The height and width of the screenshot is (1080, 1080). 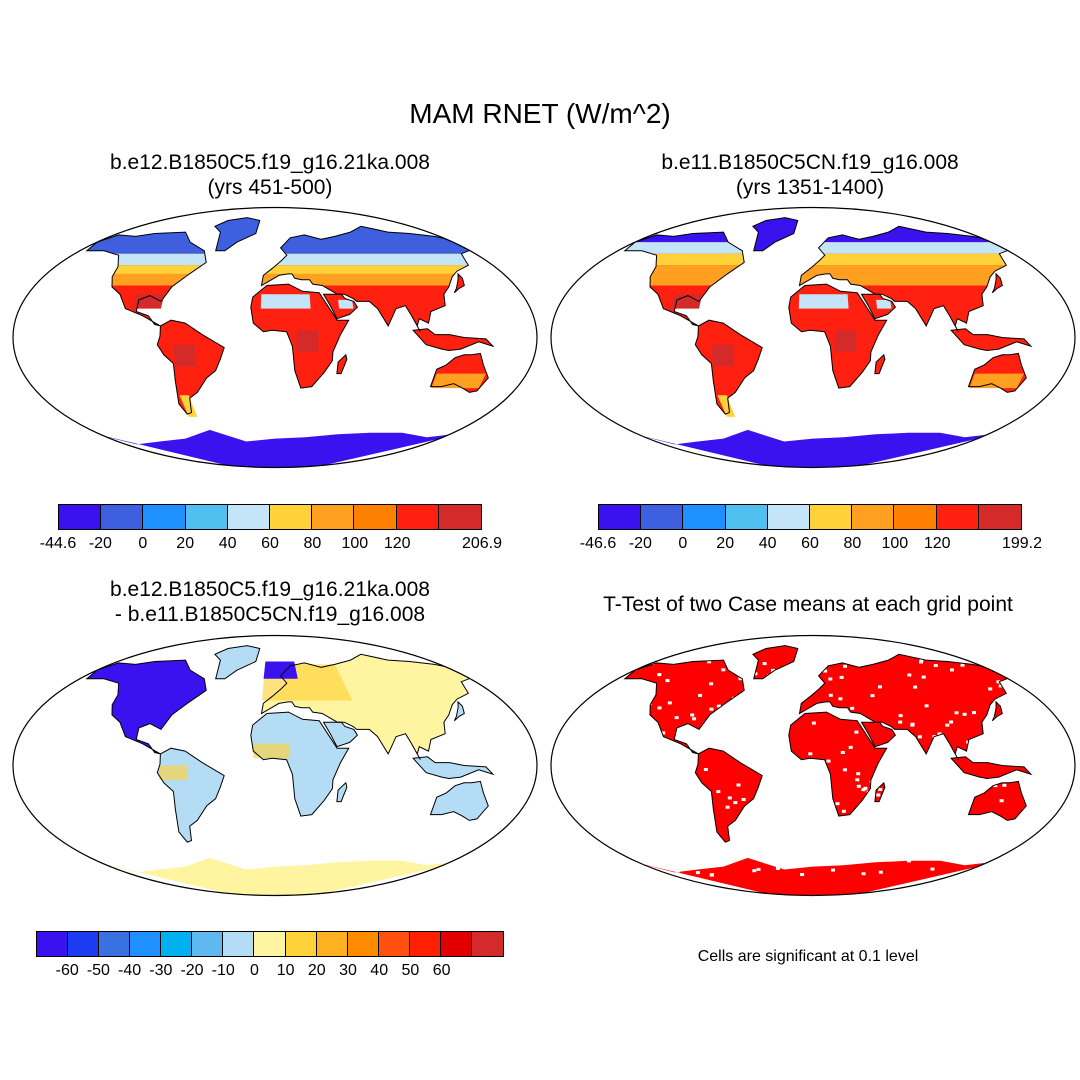 What do you see at coordinates (98, 970) in the screenshot?
I see `colorbar-tick-label: -50` at bounding box center [98, 970].